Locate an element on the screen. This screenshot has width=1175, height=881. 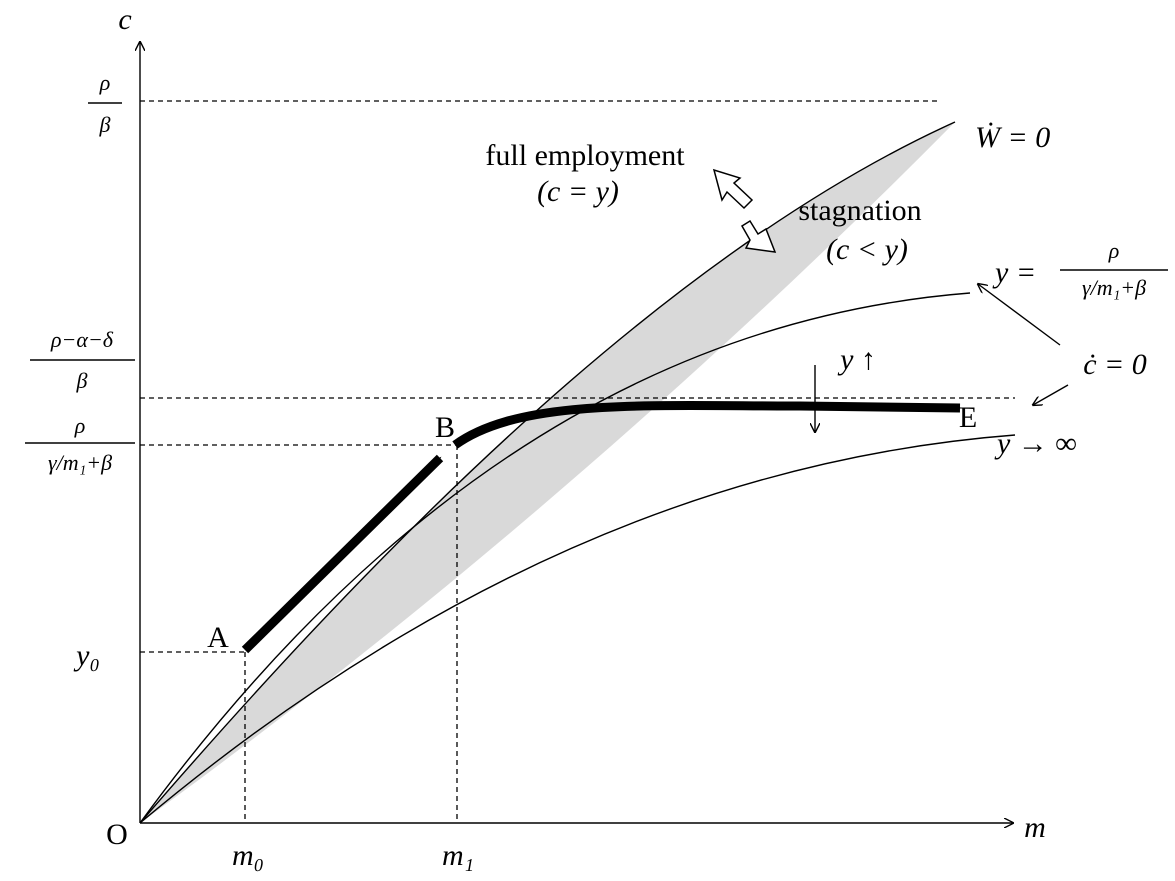
tick-label: γ/m₁+β is located at coordinates (80, 462).